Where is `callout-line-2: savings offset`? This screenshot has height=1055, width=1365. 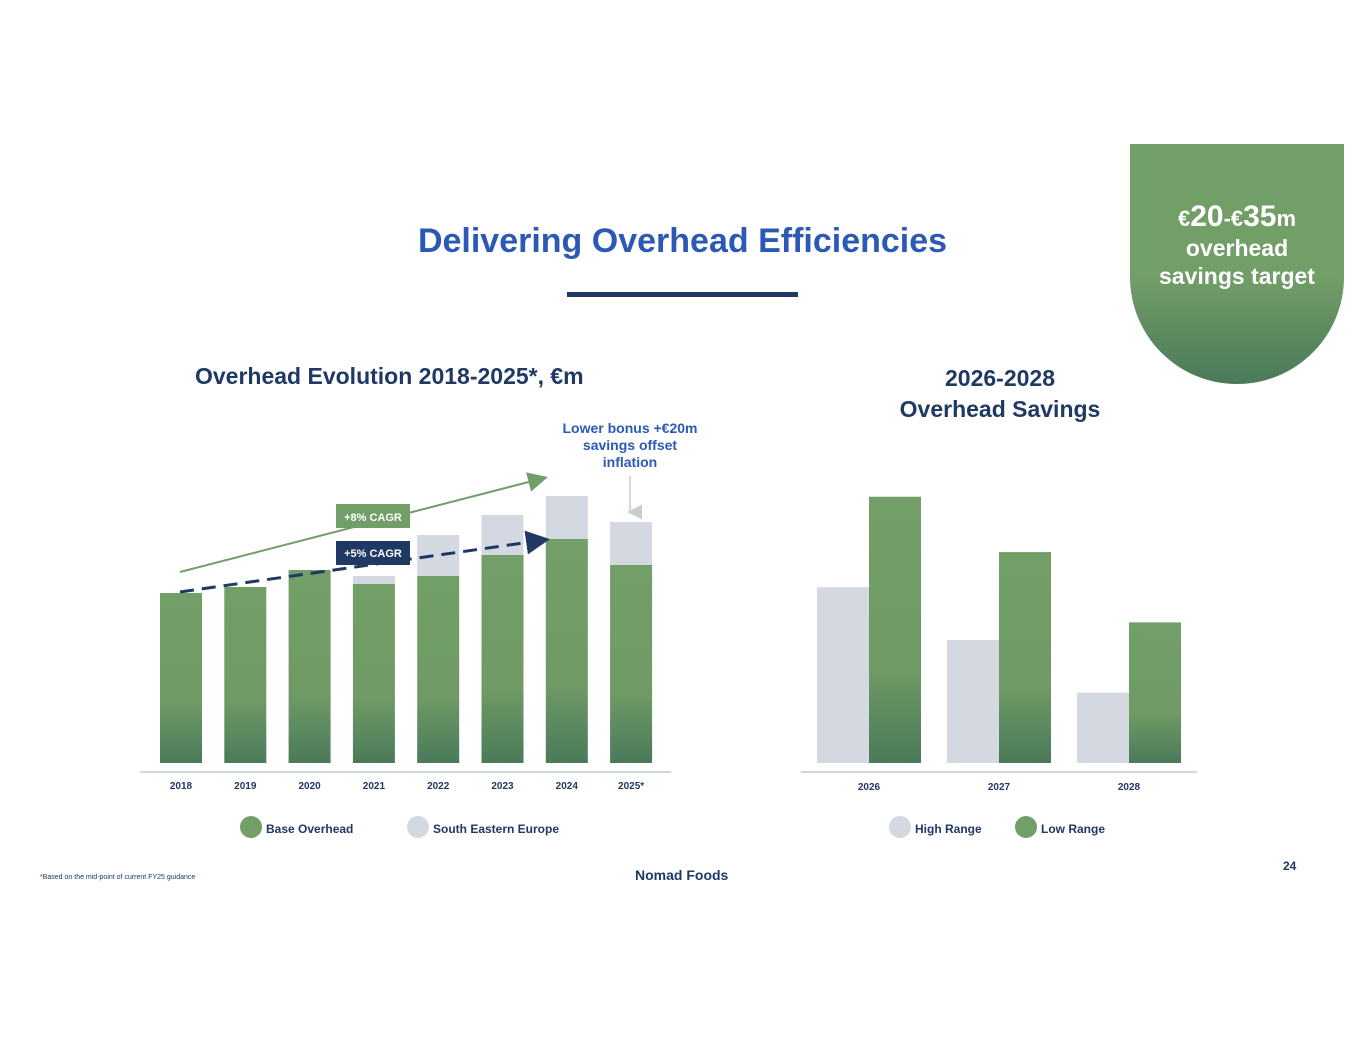 callout-line-2: savings offset is located at coordinates (630, 445).